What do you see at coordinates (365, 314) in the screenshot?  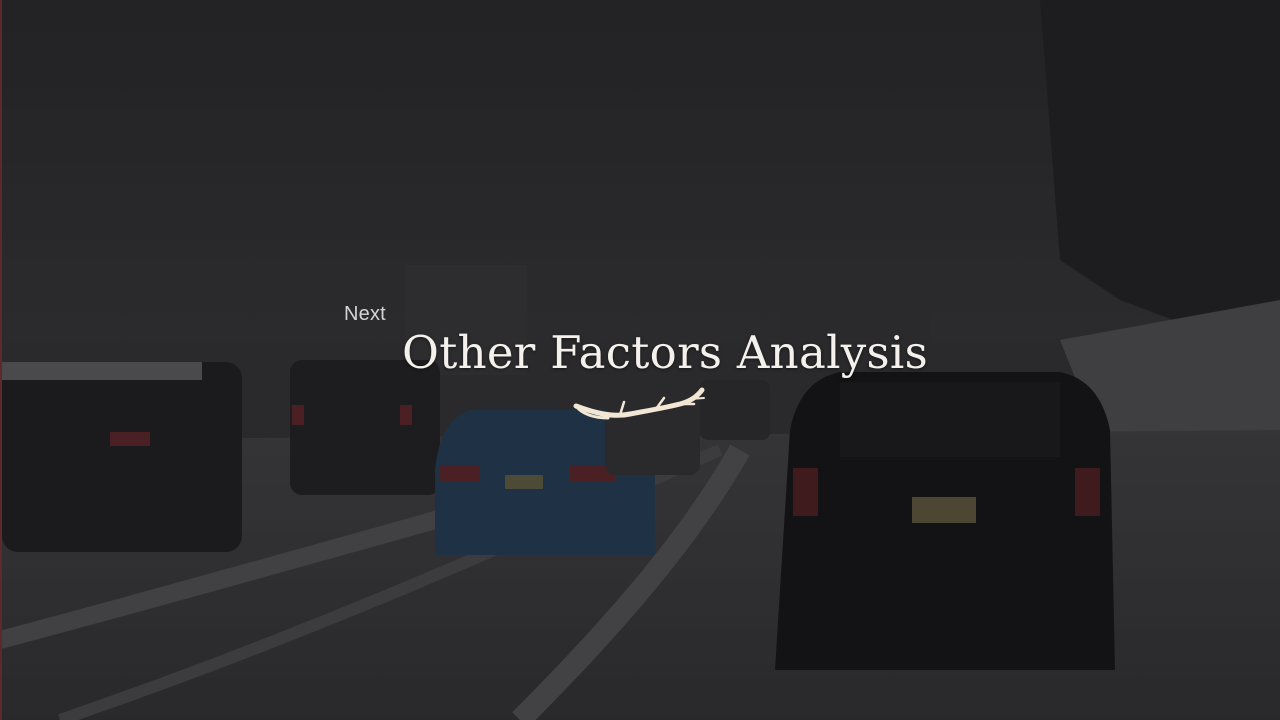 I see `slide-eyebrow: Next` at bounding box center [365, 314].